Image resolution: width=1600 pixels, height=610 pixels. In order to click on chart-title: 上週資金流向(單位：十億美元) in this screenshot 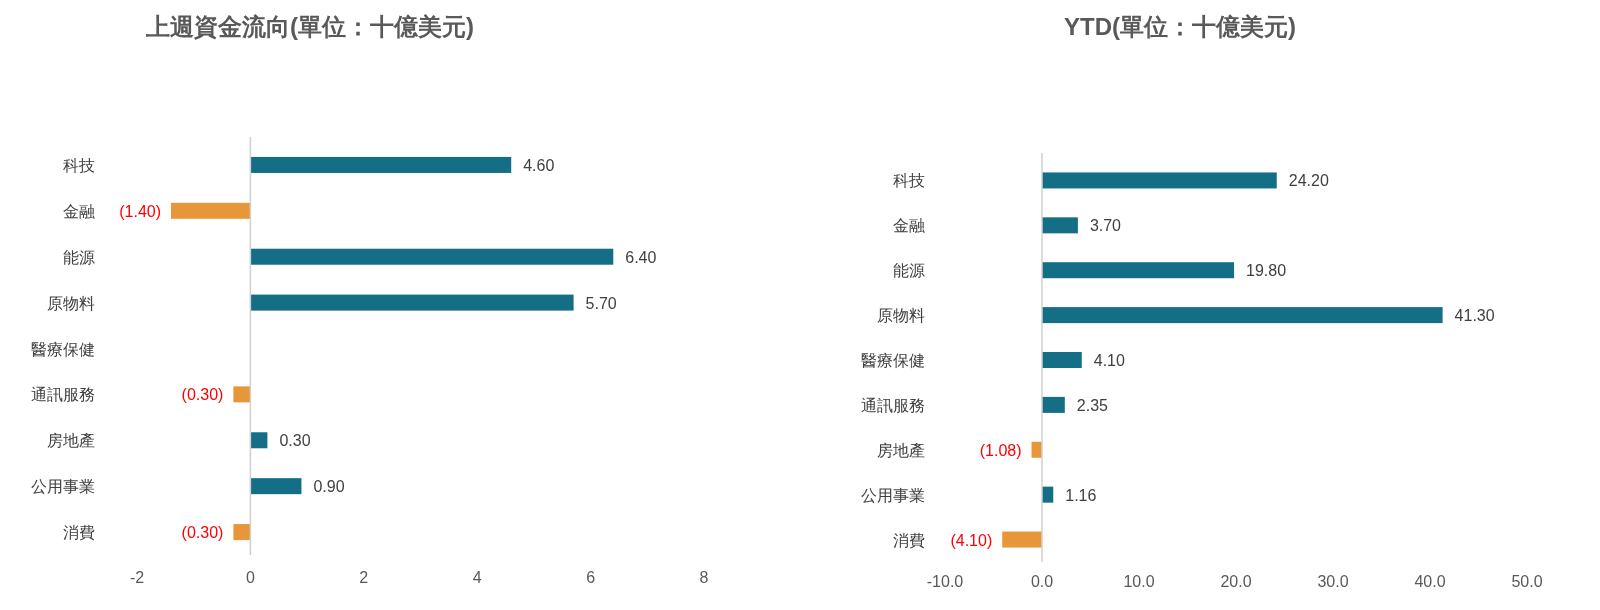, I will do `click(309, 26)`.